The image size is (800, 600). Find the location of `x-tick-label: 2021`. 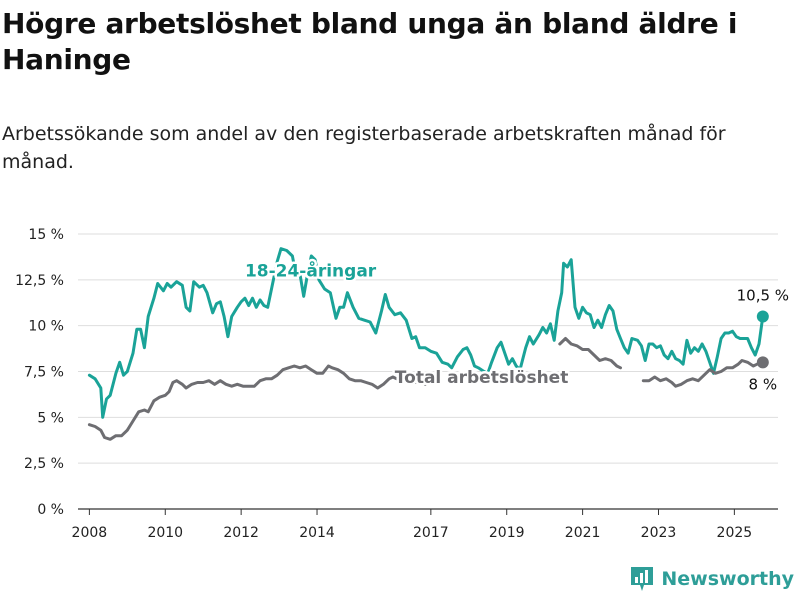

x-tick-label: 2021 is located at coordinates (583, 533).